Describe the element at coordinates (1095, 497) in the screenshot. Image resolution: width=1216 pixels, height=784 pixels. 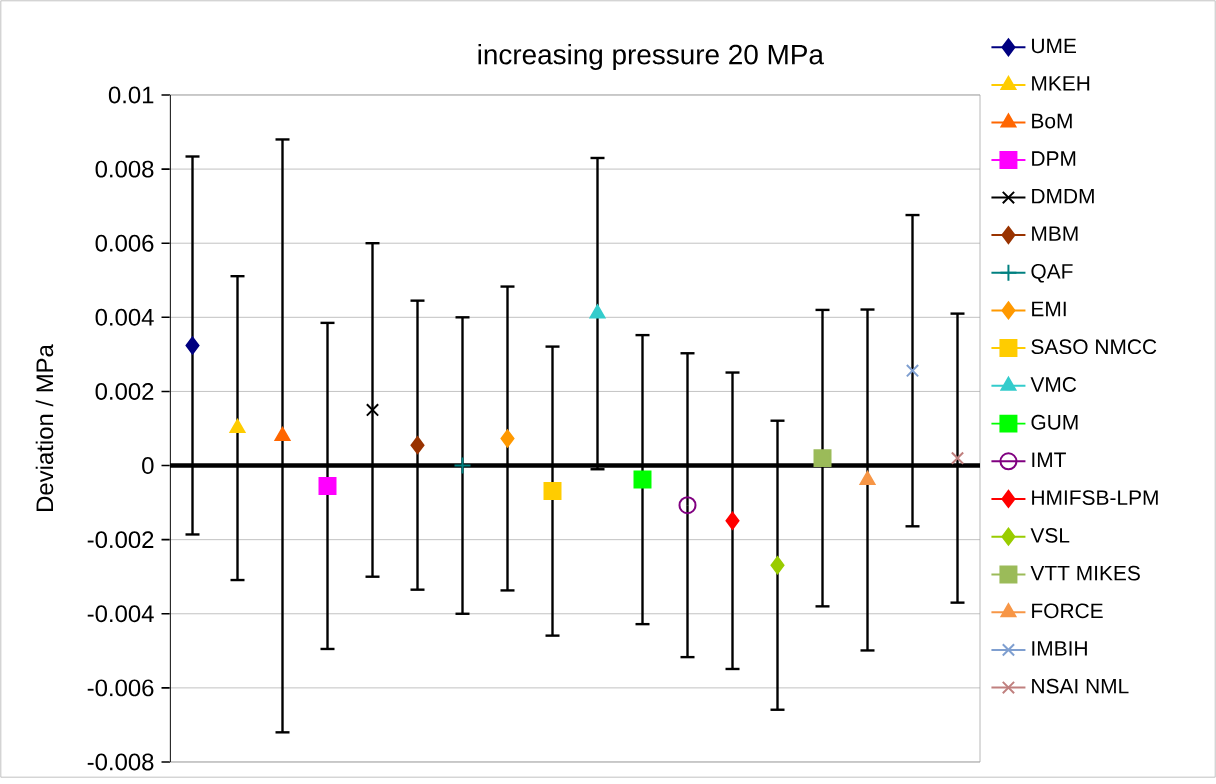
I see `legend-label: HMIFSB-LPM` at that location.